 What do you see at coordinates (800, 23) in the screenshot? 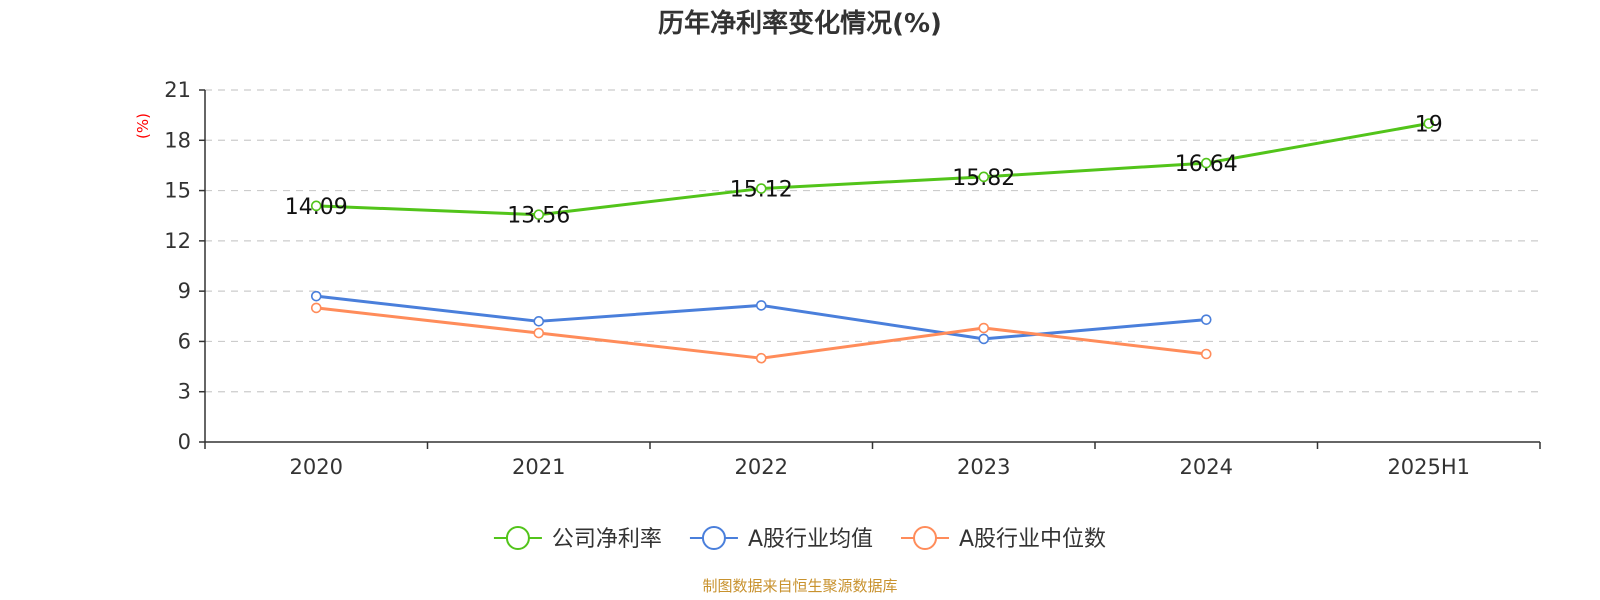
I see `chart-title: 历年净利率变化情况(%)` at bounding box center [800, 23].